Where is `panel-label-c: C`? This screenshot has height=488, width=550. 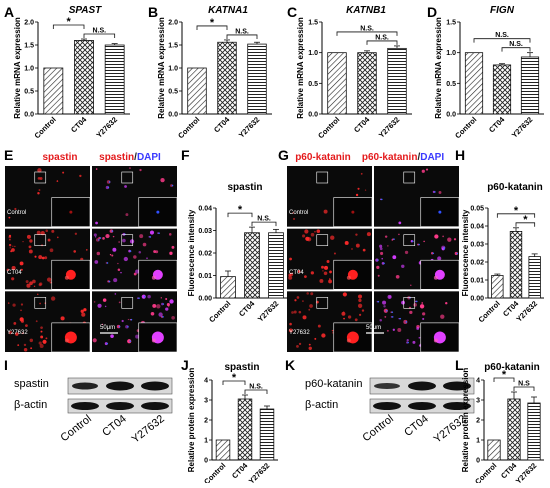 panel-label-c: C is located at coordinates (292, 12).